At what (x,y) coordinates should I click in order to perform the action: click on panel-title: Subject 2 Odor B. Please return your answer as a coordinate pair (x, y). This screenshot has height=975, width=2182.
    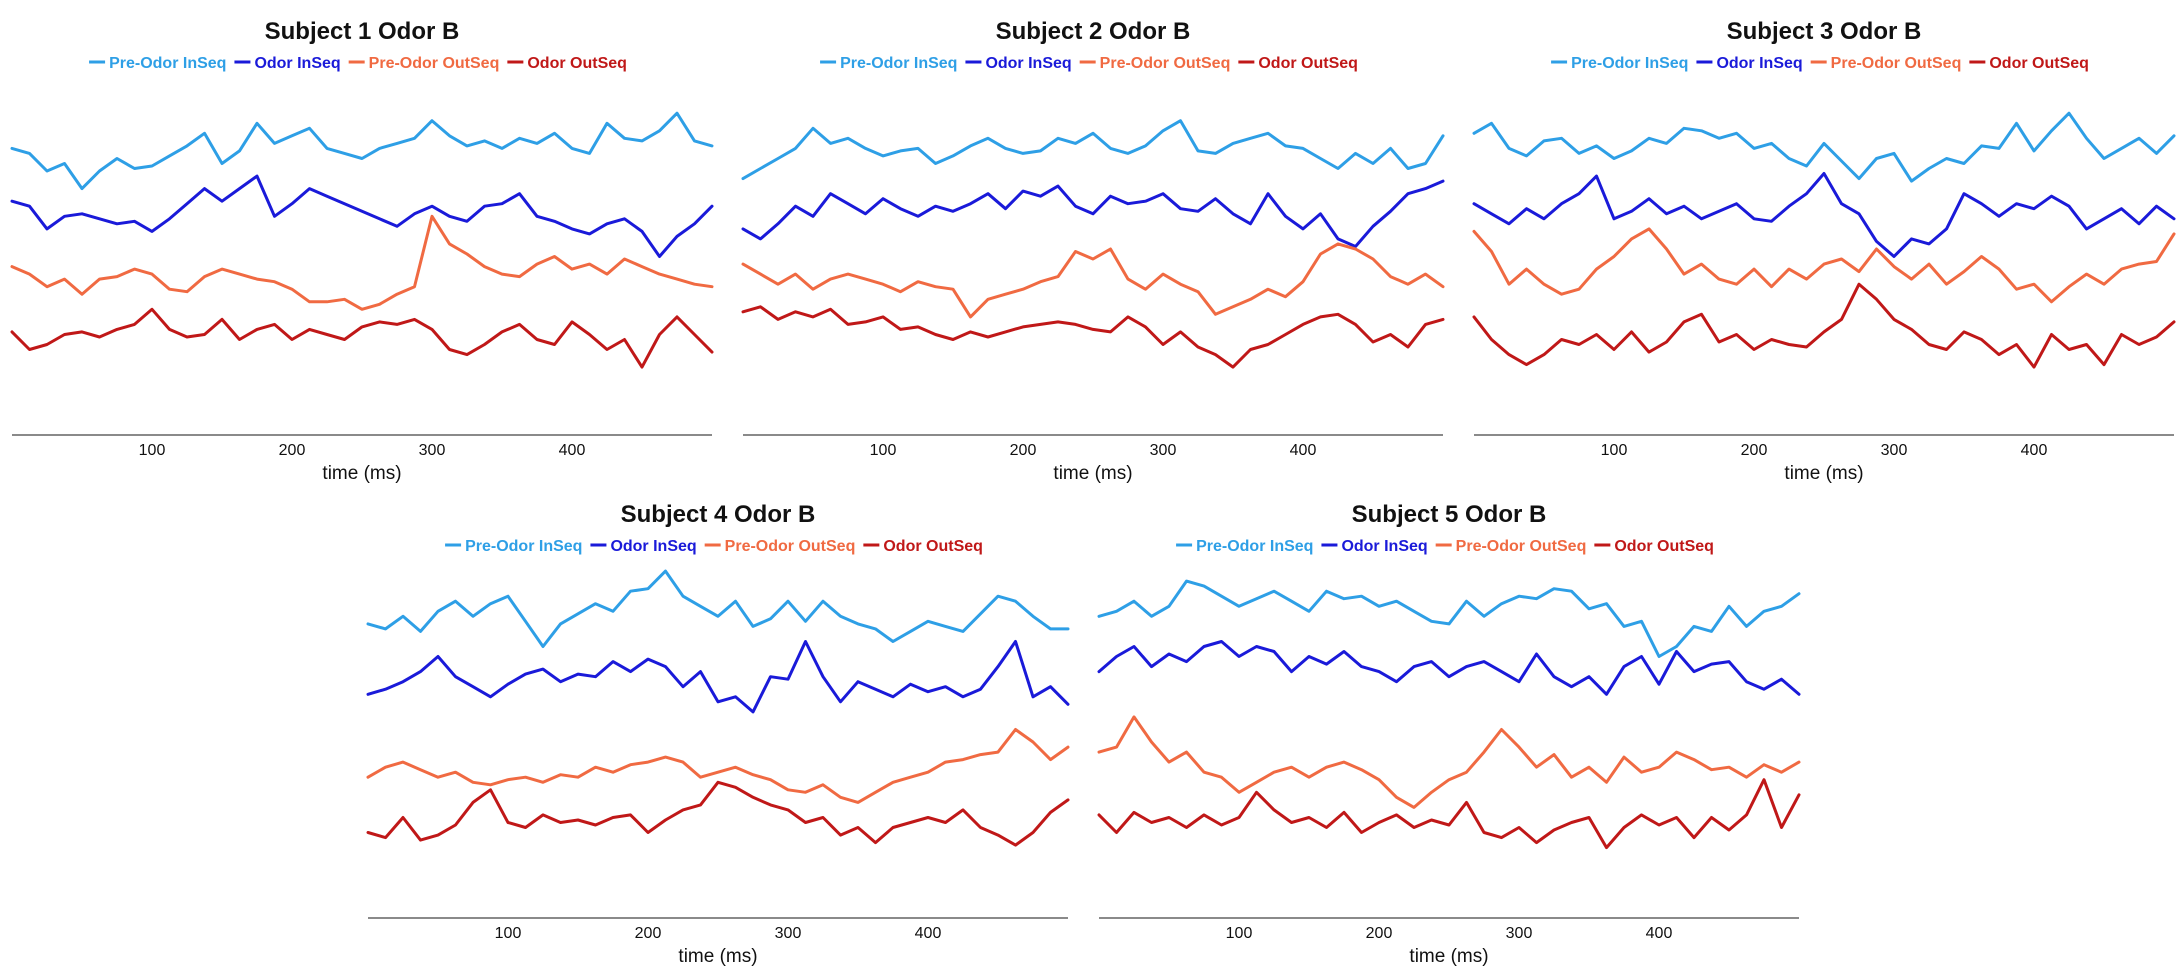
    Looking at the image, I should click on (1093, 31).